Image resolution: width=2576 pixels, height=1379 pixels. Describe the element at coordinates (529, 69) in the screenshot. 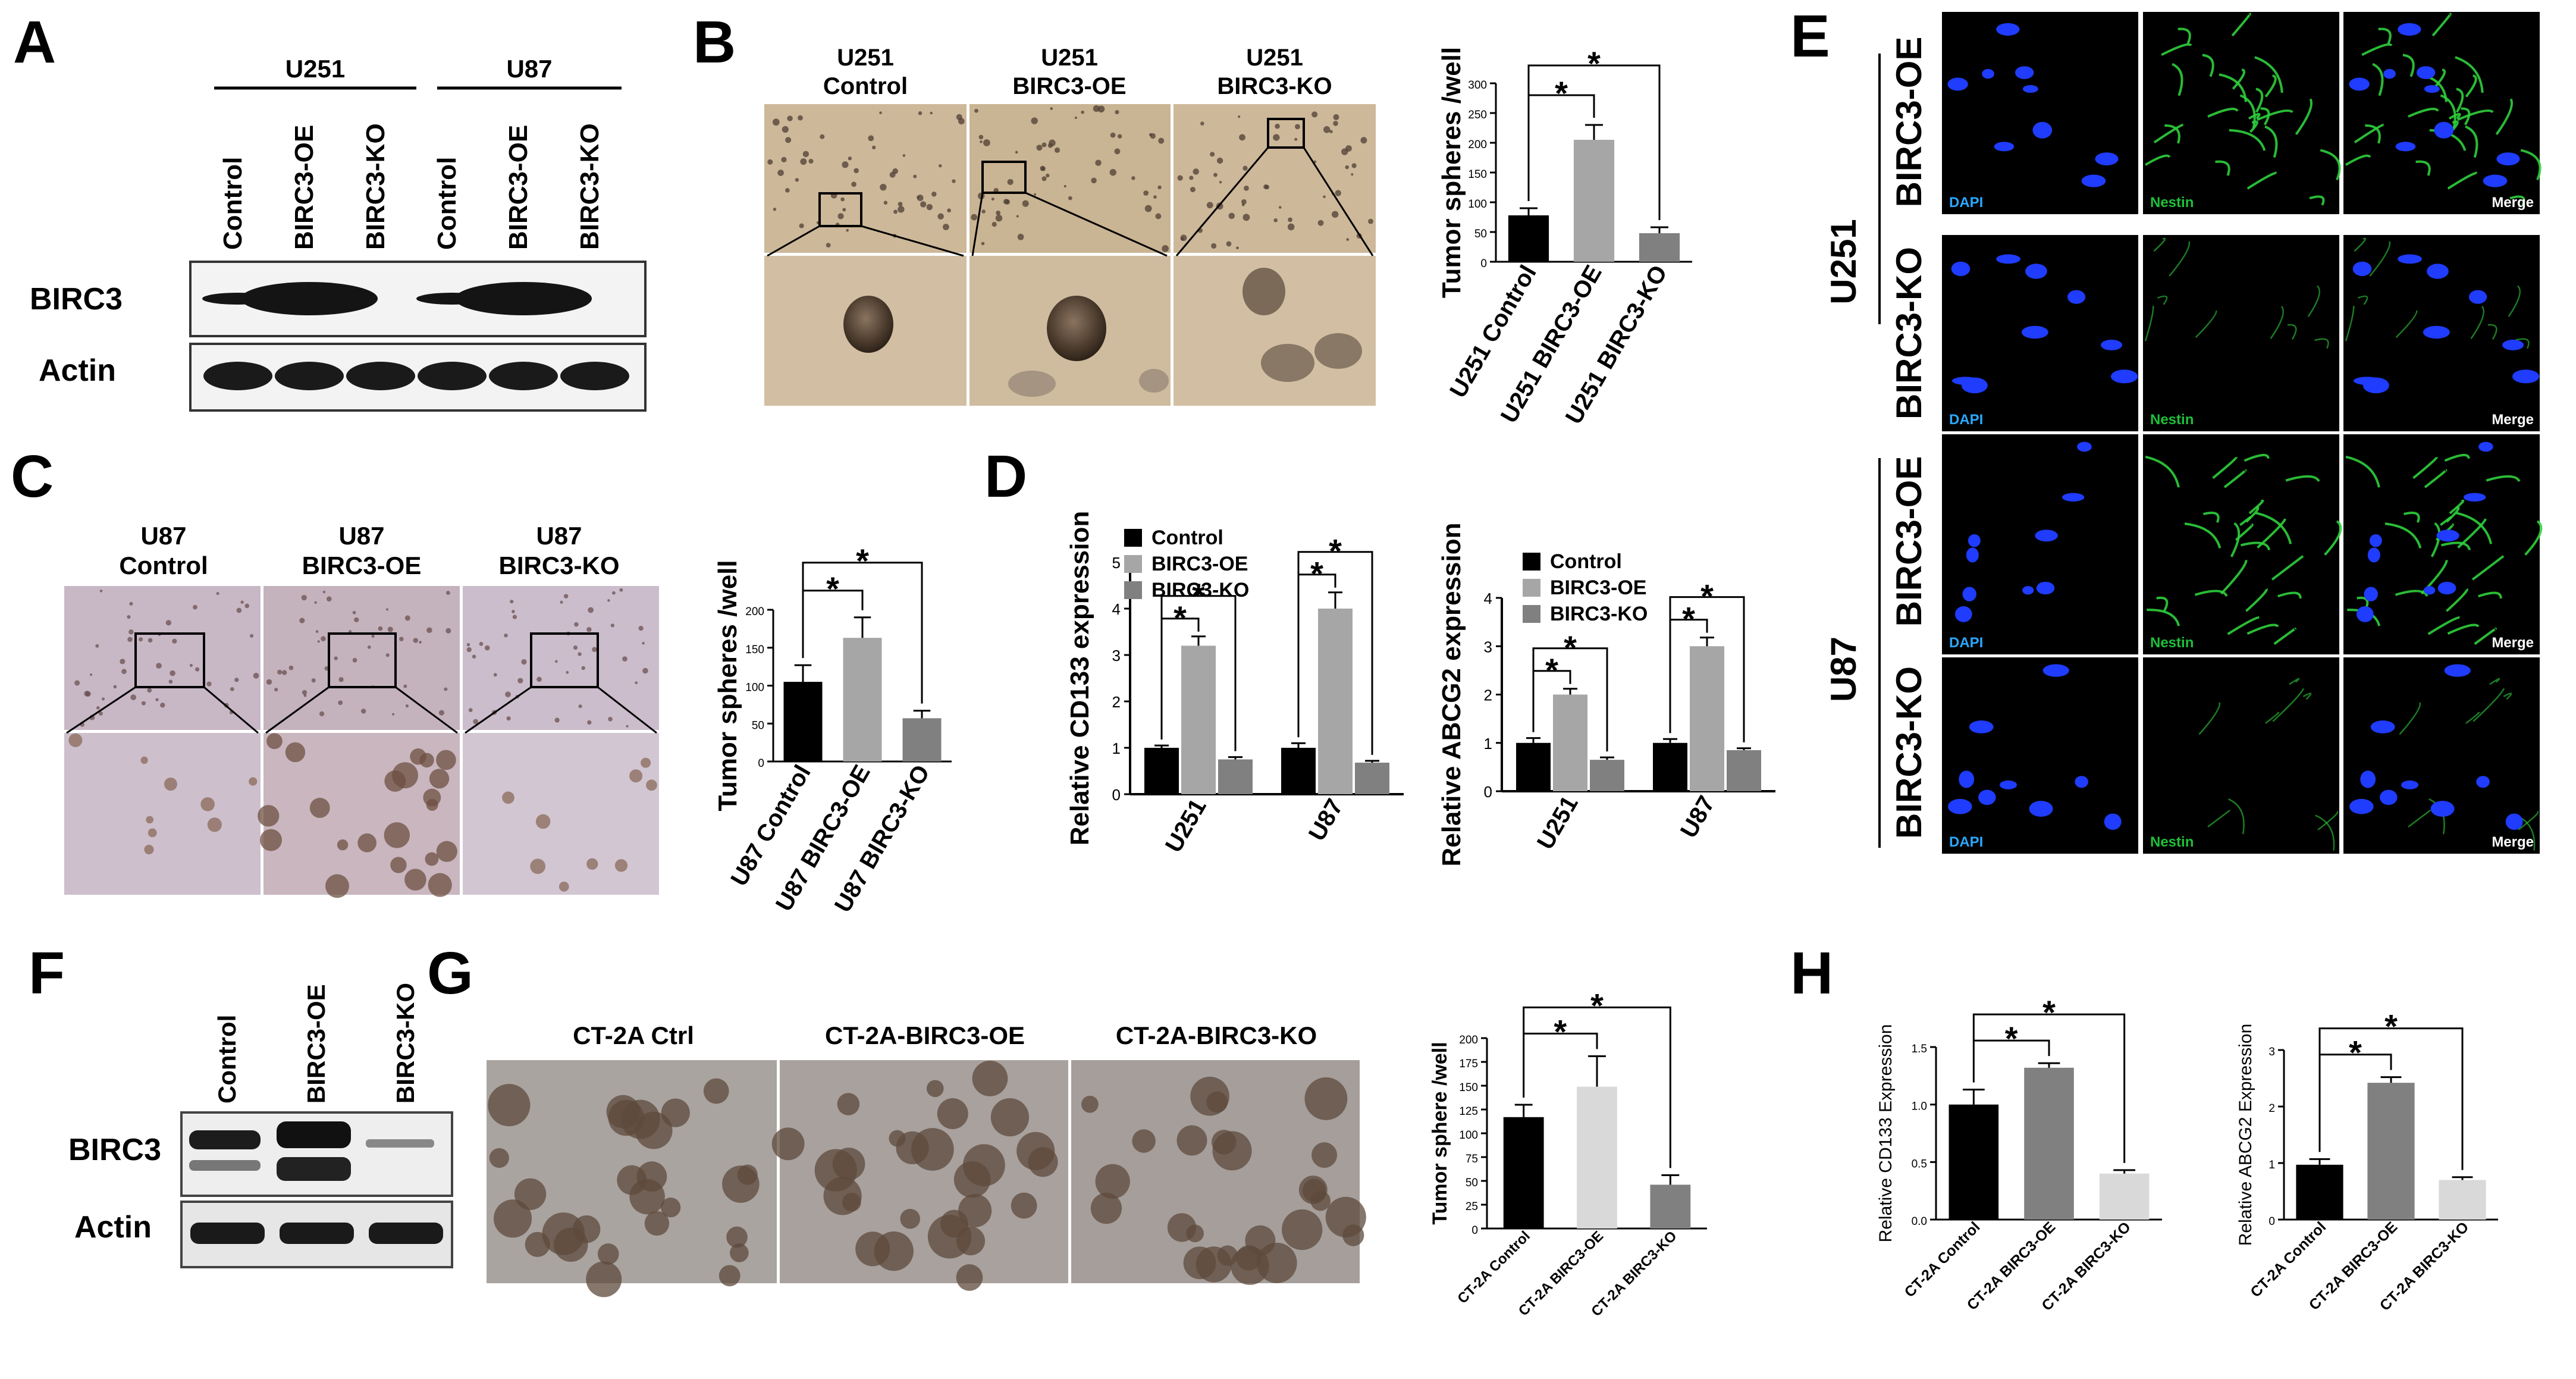

I see `cell-line-u87: U87` at that location.